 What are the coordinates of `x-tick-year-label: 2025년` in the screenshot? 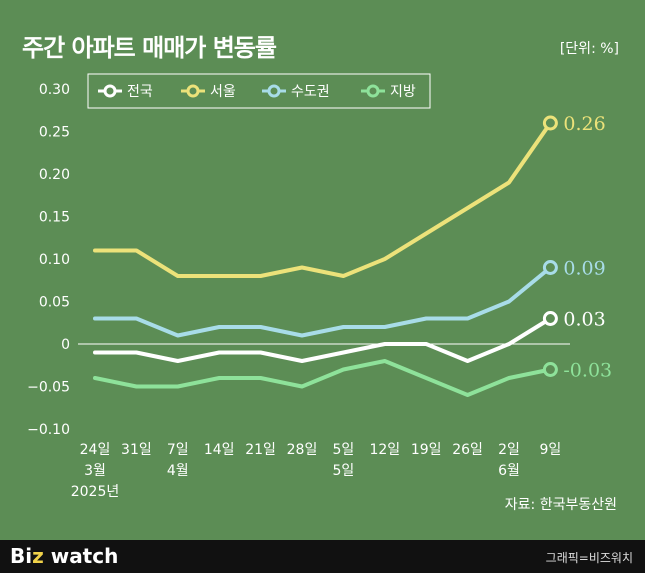 It's located at (95, 492).